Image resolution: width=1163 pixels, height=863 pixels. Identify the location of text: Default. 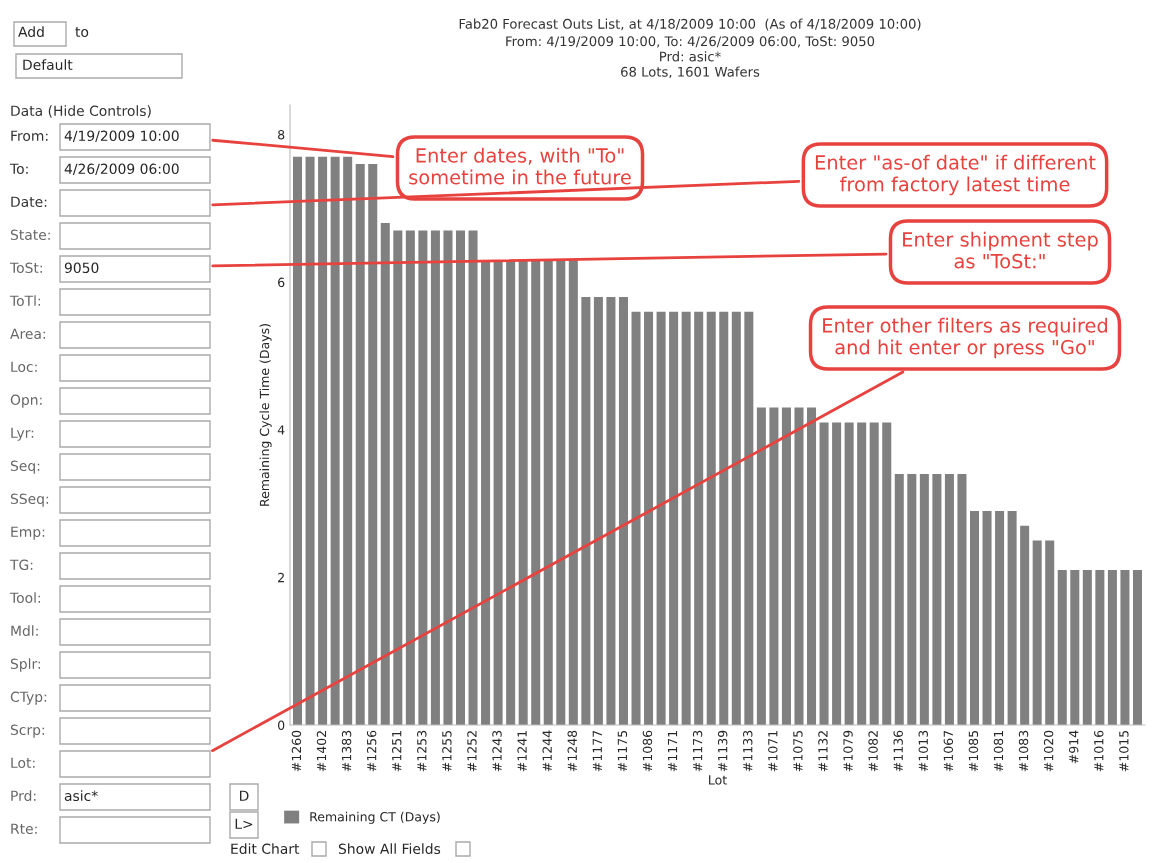
(48, 65).